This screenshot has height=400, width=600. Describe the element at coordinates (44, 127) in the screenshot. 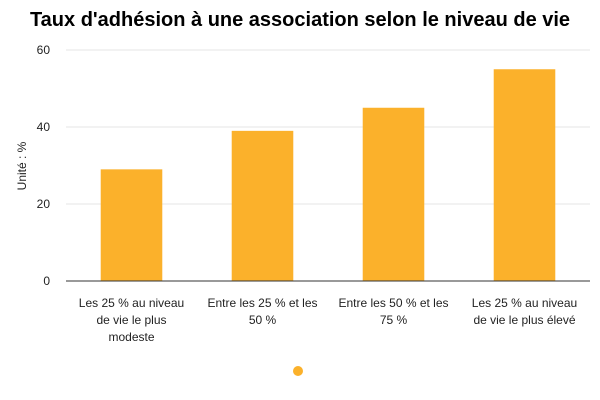

I see `y-tick-label: 40` at that location.